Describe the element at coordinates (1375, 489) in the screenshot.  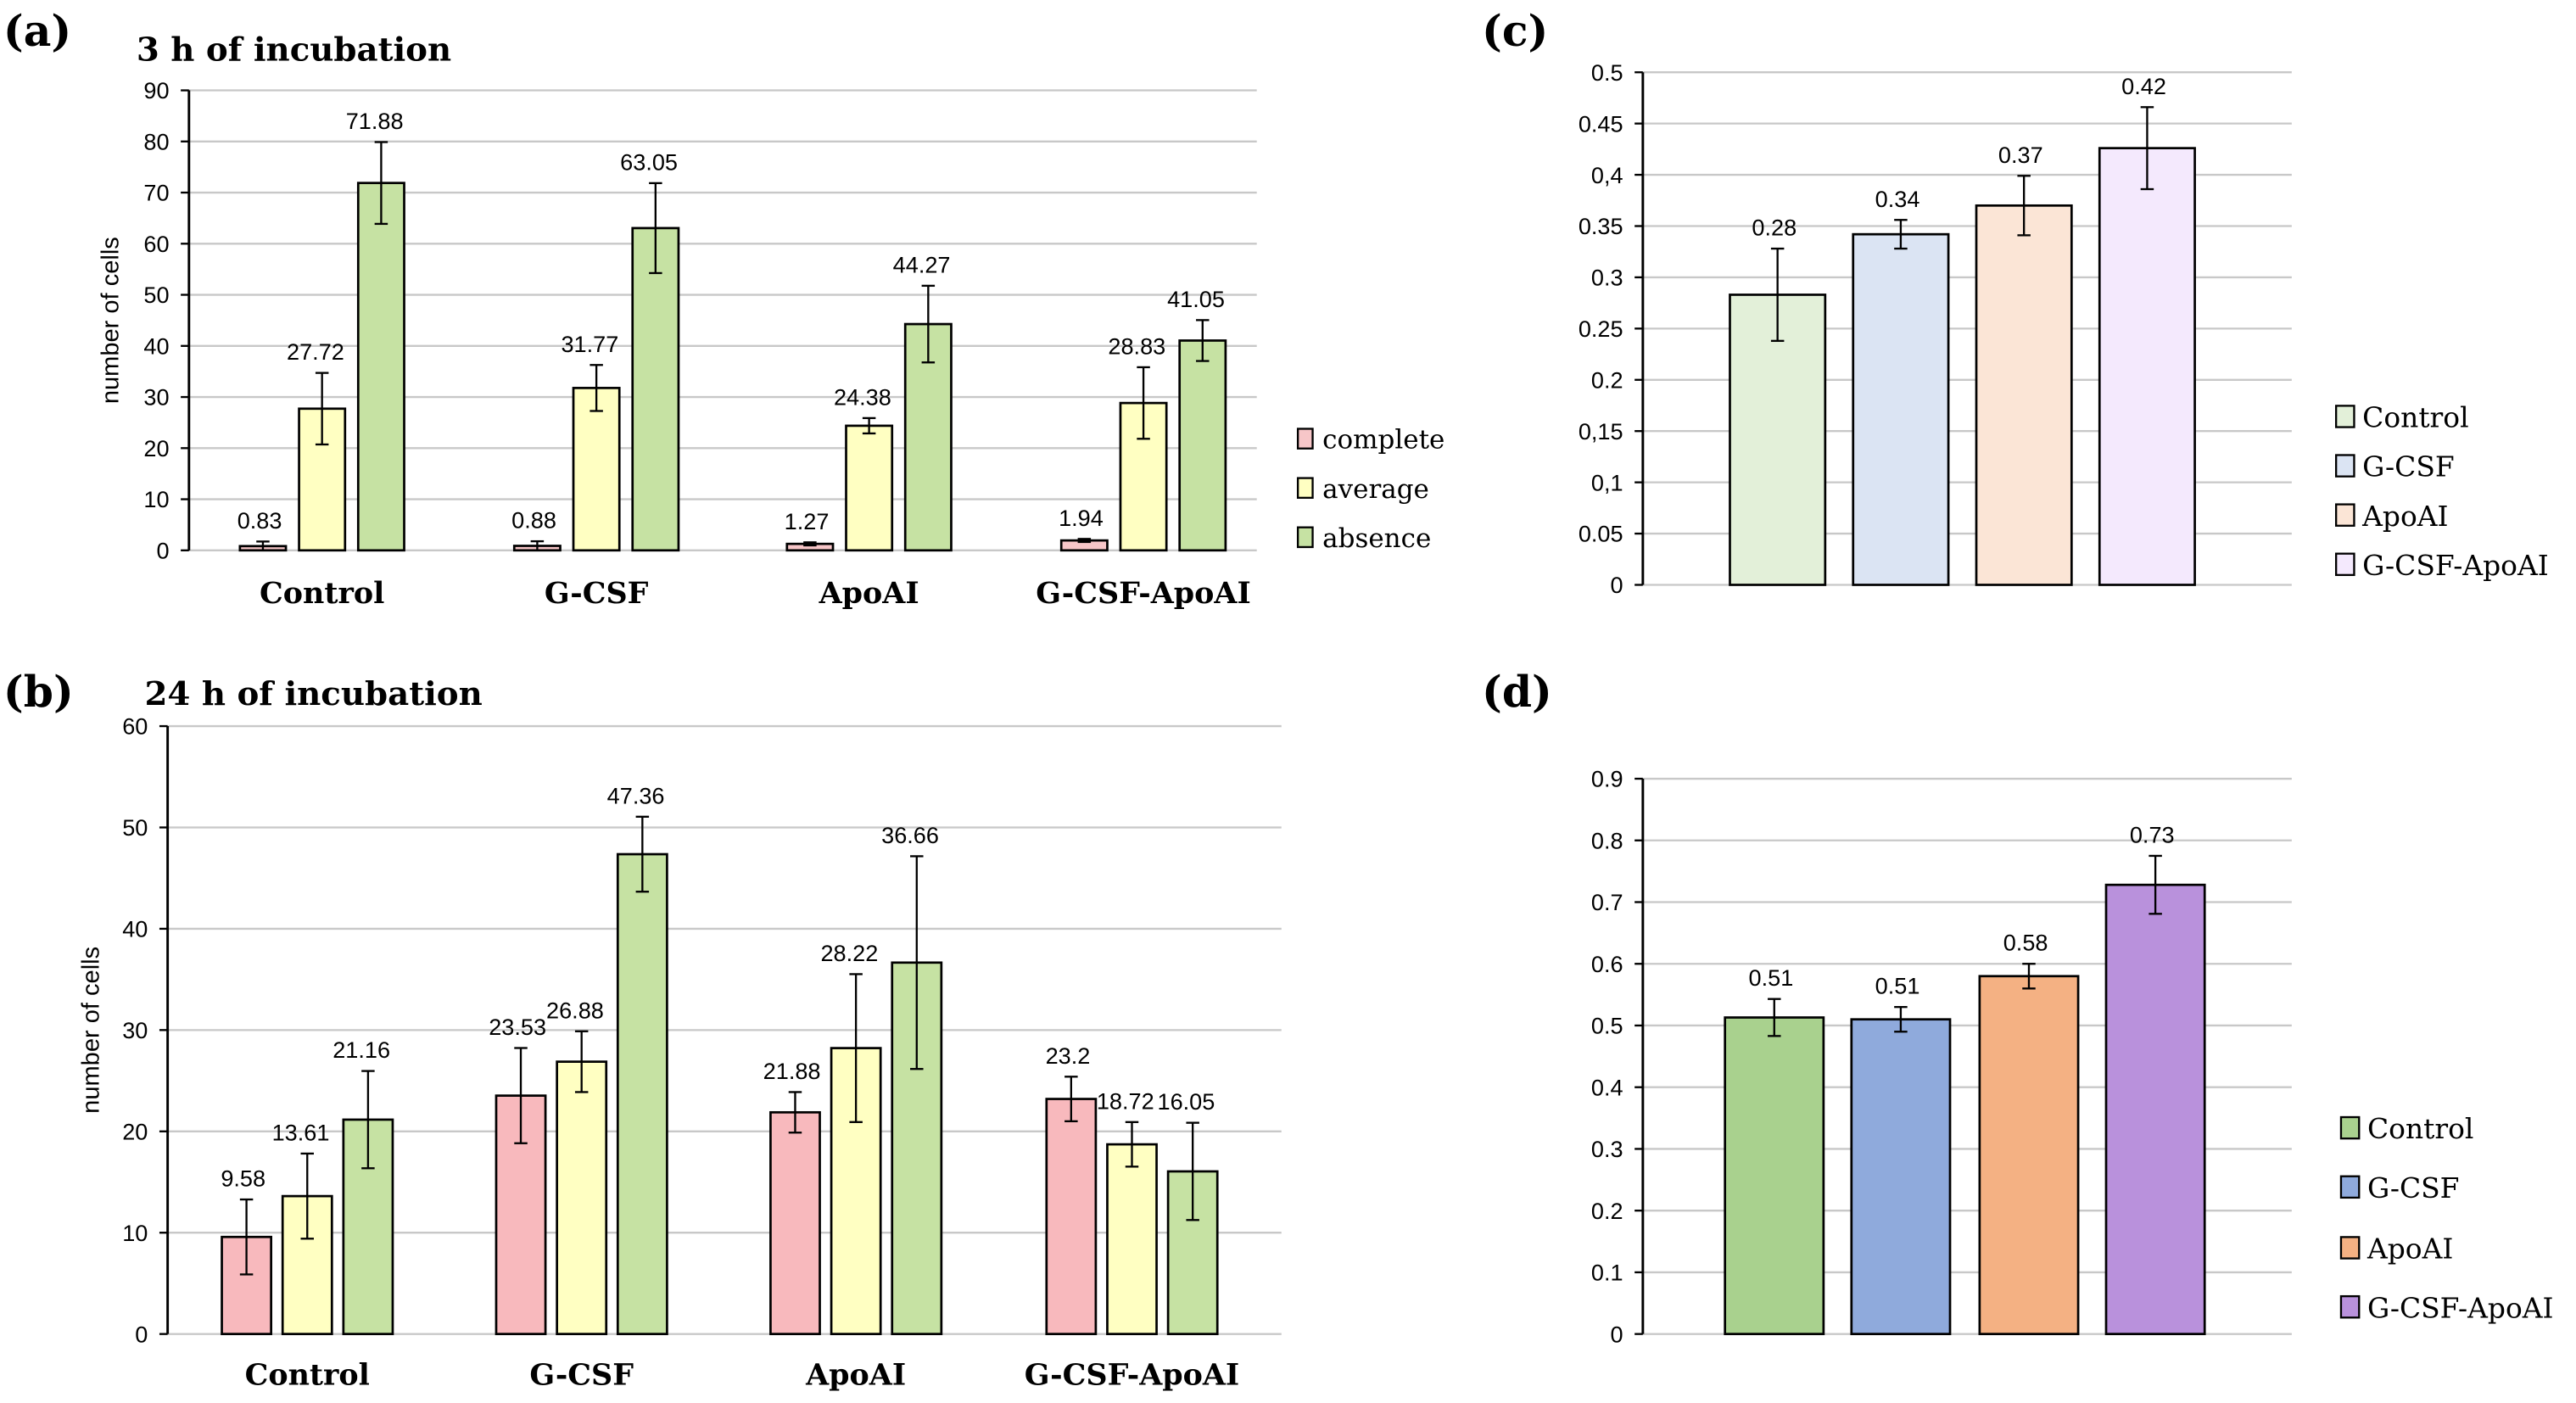
I see `legend-label: average` at that location.